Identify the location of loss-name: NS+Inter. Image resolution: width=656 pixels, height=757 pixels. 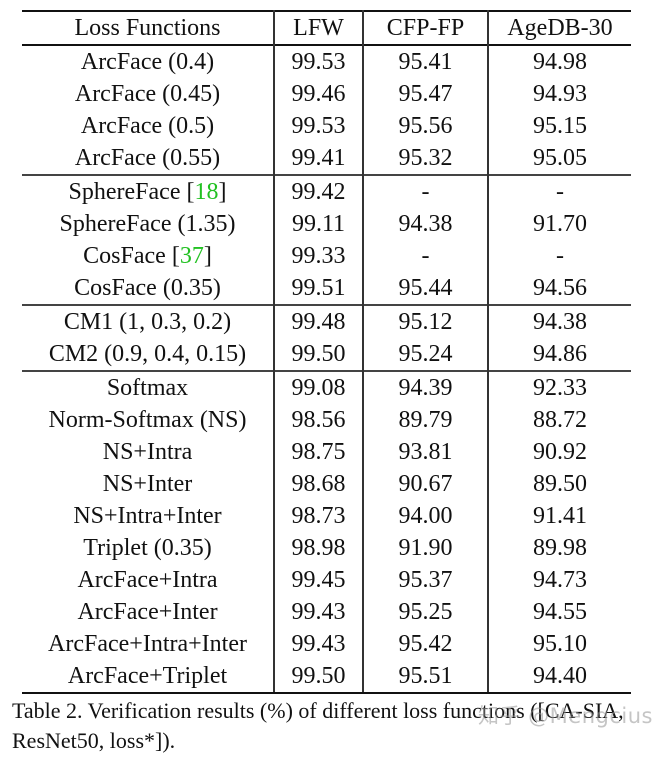
(147, 484).